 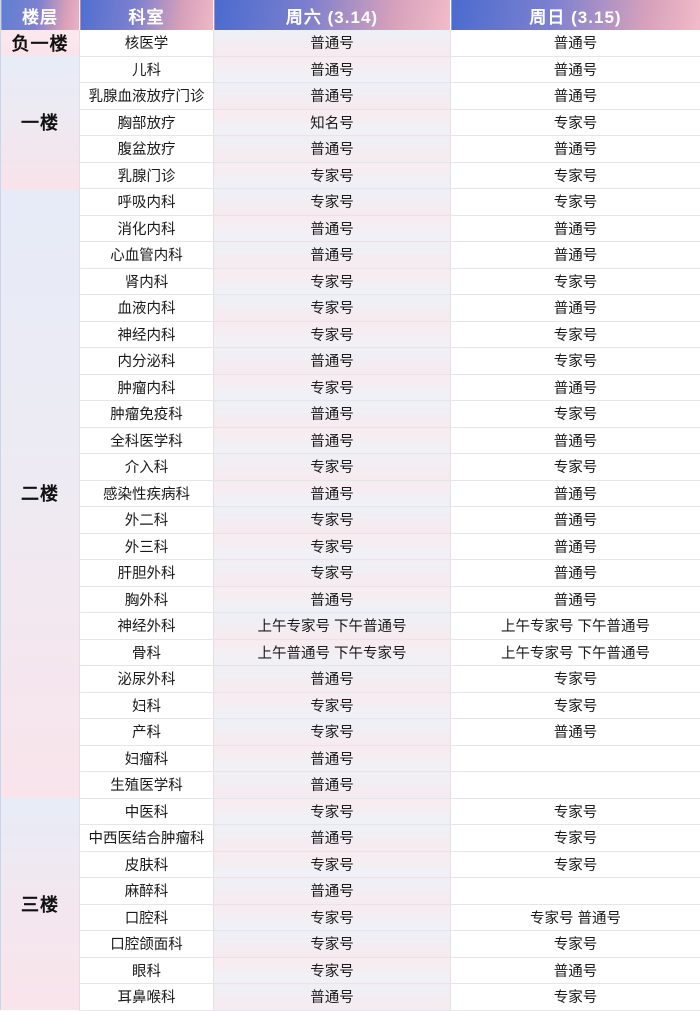 What do you see at coordinates (147, 732) in the screenshot?
I see `department-name-cell: 产科` at bounding box center [147, 732].